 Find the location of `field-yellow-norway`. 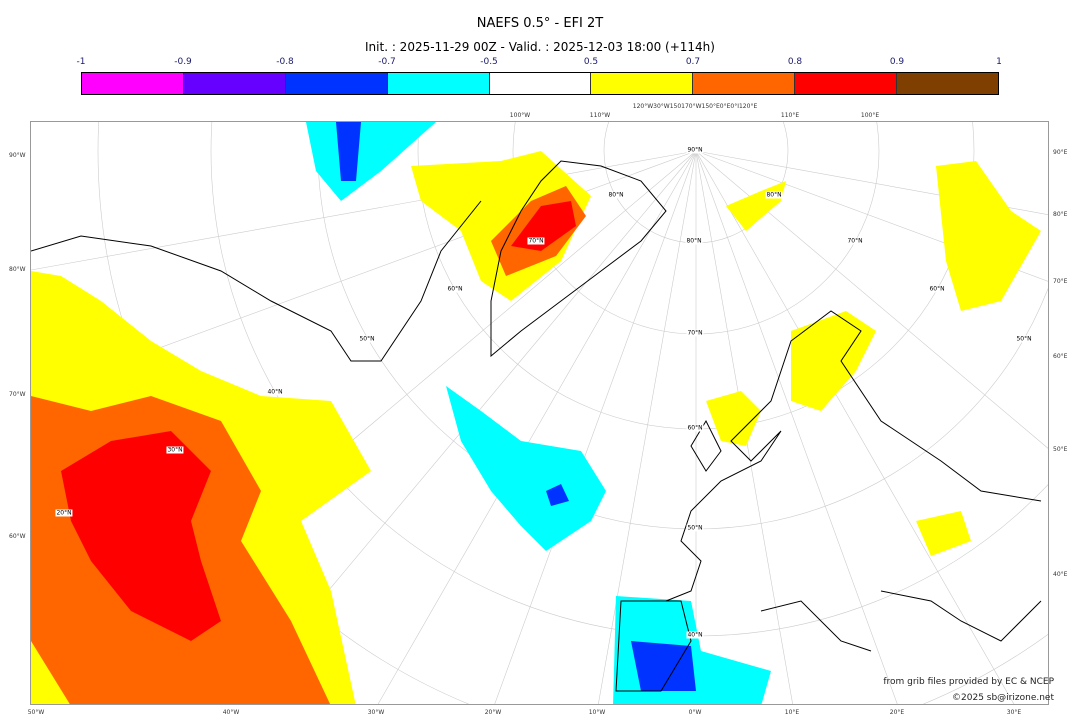

field-yellow-norway is located at coordinates (733, 418).